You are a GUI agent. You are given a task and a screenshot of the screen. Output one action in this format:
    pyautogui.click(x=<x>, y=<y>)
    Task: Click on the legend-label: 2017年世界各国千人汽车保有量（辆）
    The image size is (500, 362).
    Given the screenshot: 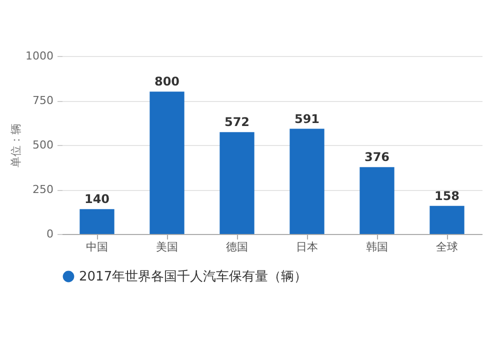 What is the action you would take?
    pyautogui.click(x=193, y=277)
    